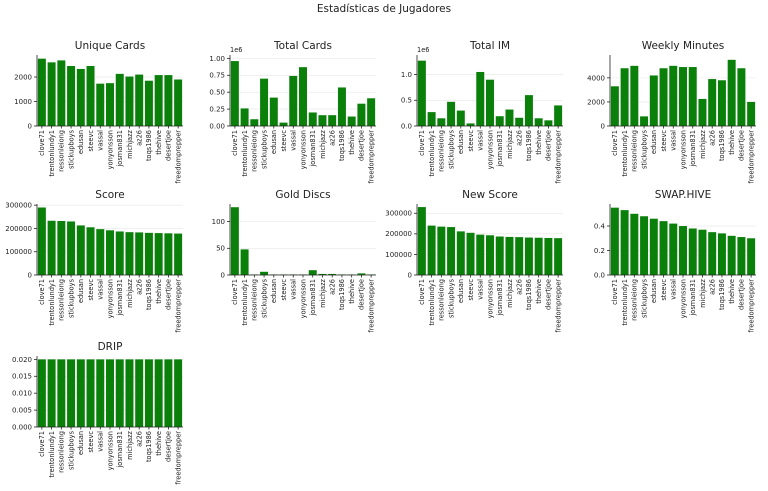 The width and height of the screenshot is (768, 491). What do you see at coordinates (471, 141) in the screenshot?
I see `x-tick-label: steevc` at bounding box center [471, 141].